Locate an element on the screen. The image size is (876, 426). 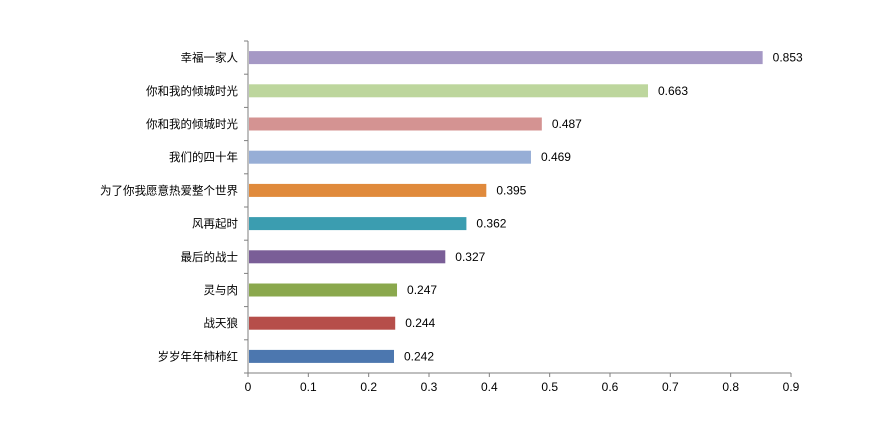
x-tick-label: 0.6 is located at coordinates (610, 387).